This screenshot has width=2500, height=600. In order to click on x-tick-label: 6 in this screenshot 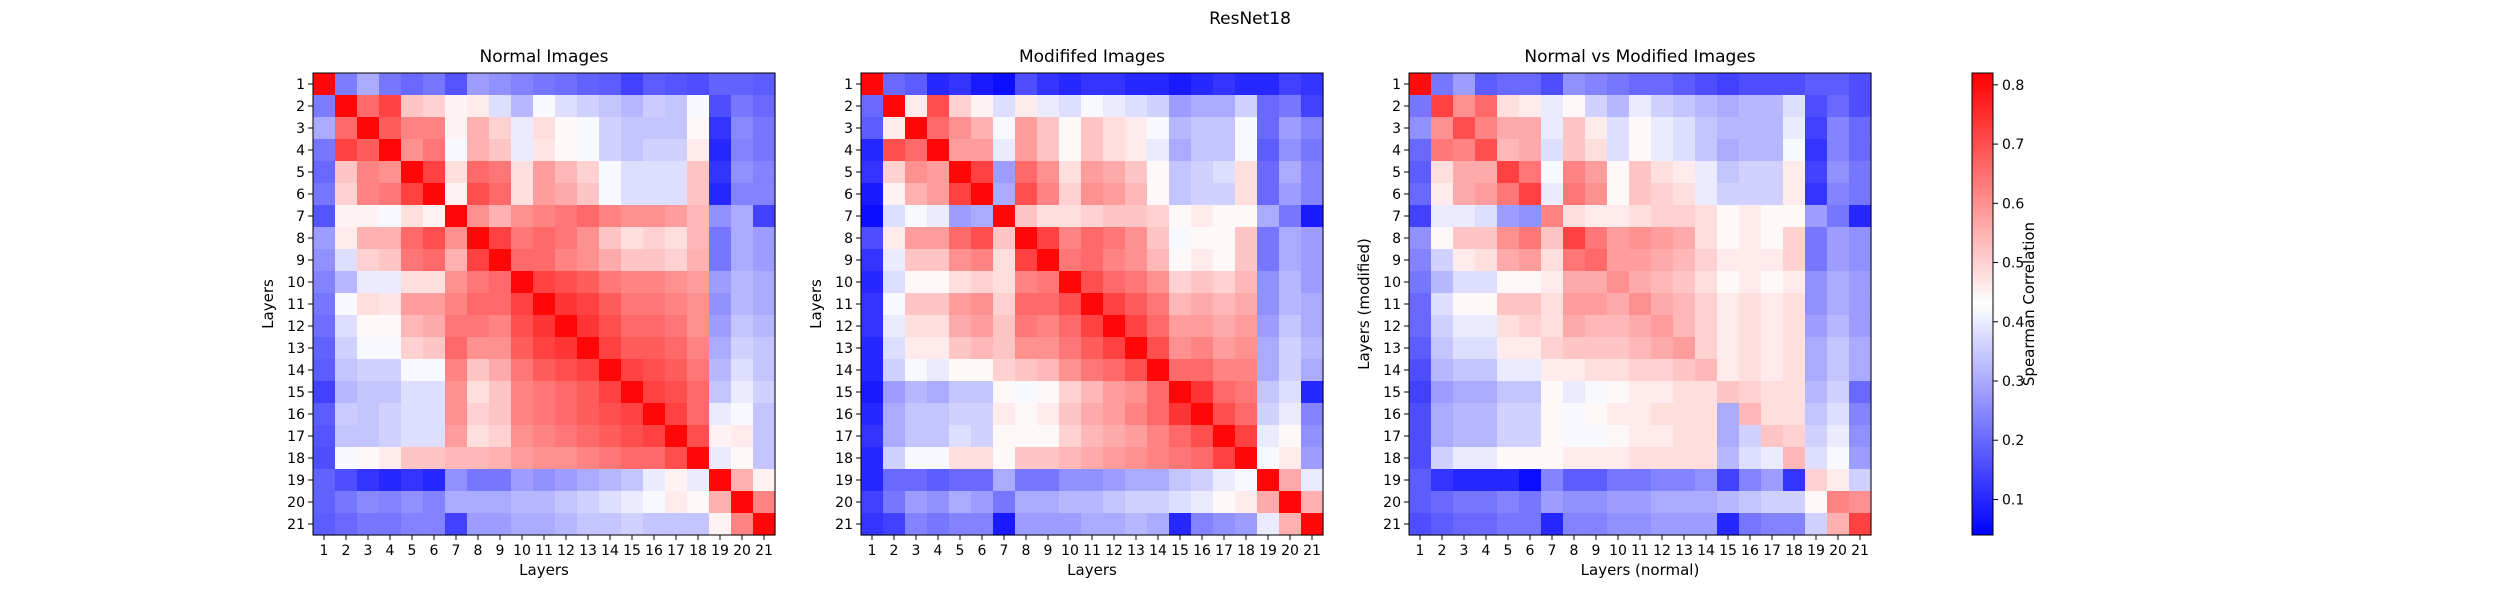, I will do `click(982, 551)`.